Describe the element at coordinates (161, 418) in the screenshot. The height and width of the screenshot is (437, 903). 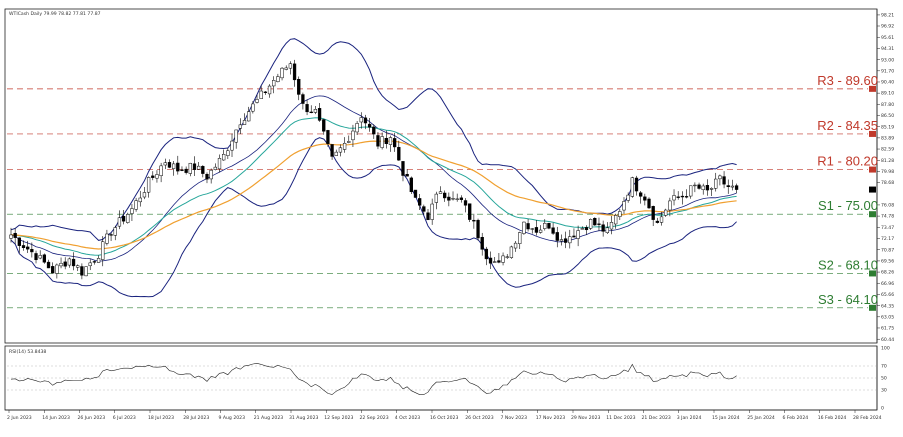
I see `time-tick-label: 18 Jul 2023` at that location.